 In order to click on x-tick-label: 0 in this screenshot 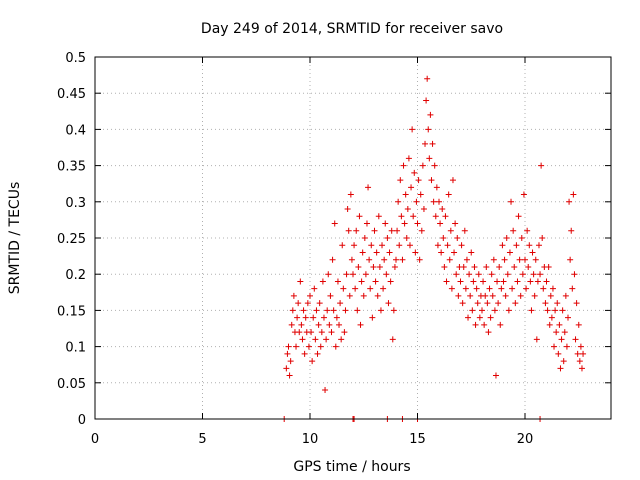, I will do `click(95, 439)`.